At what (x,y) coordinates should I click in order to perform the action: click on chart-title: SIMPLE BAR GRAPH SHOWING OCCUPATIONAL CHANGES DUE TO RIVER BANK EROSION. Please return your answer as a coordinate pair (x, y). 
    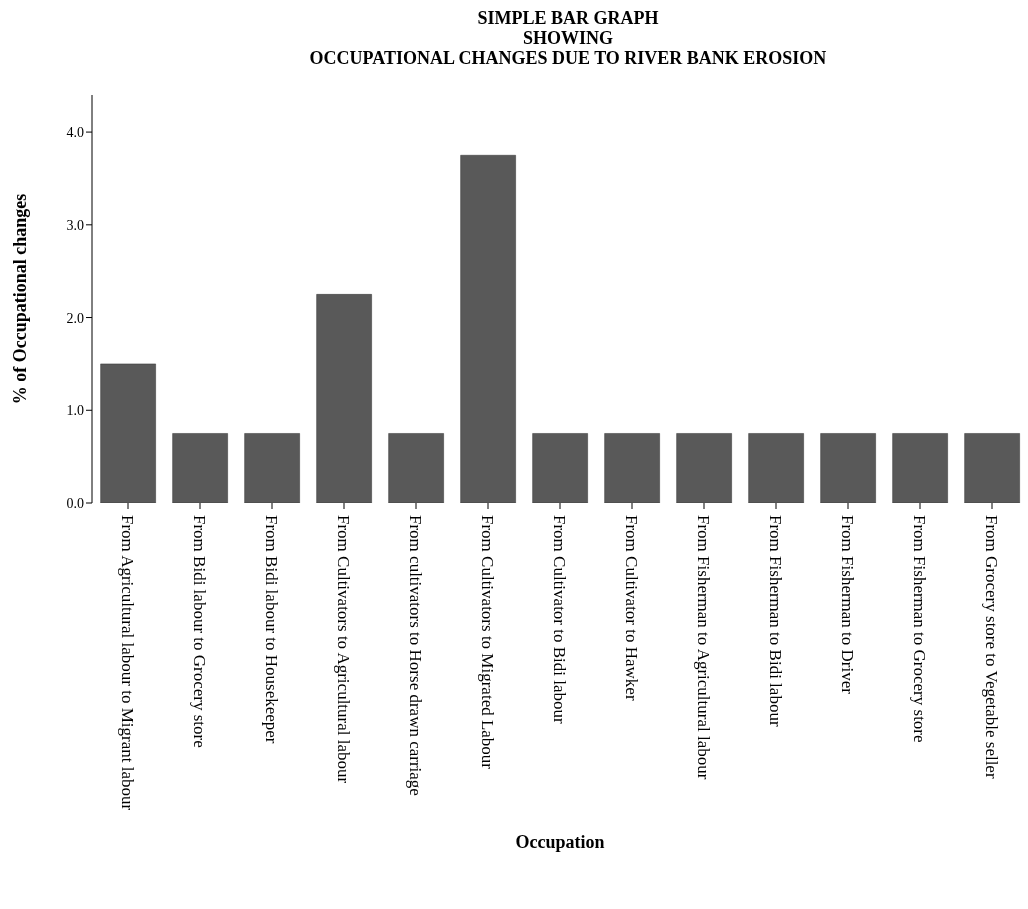
    Looking at the image, I should click on (568, 39).